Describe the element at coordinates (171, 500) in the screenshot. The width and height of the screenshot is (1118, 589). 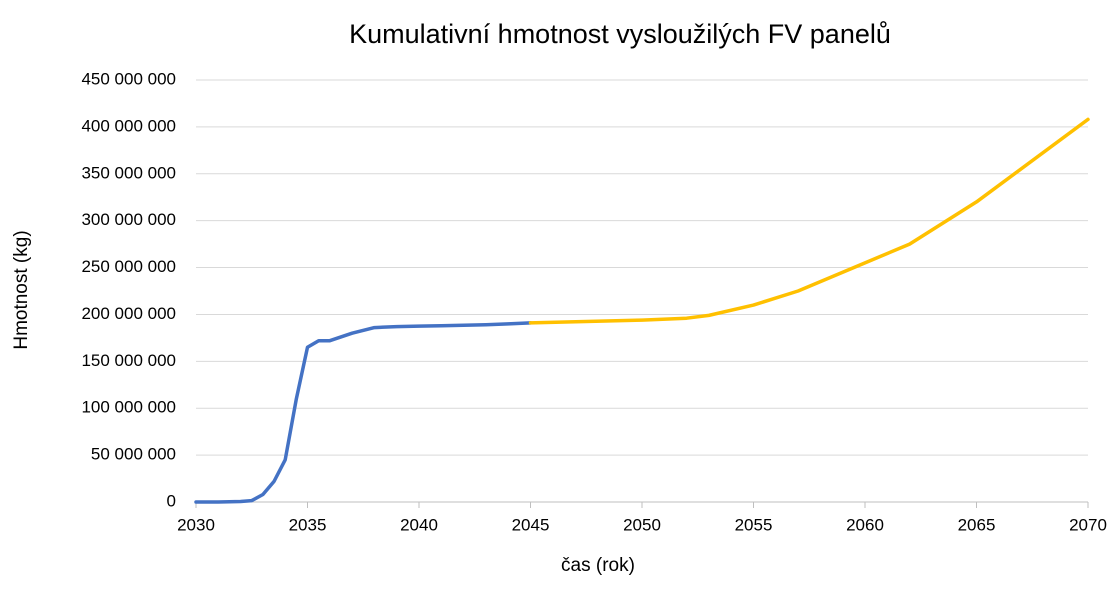
I see `y-tick-label: 0` at that location.